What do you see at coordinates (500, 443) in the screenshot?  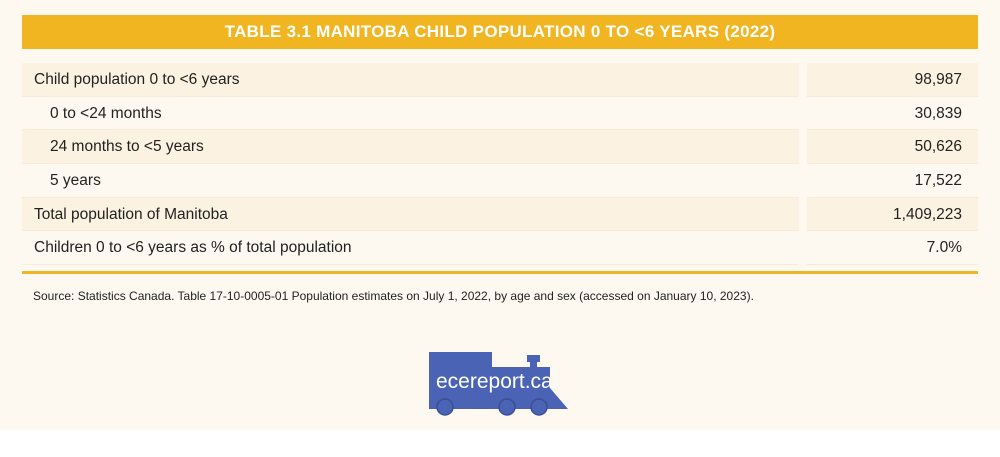 I see `footer-band` at bounding box center [500, 443].